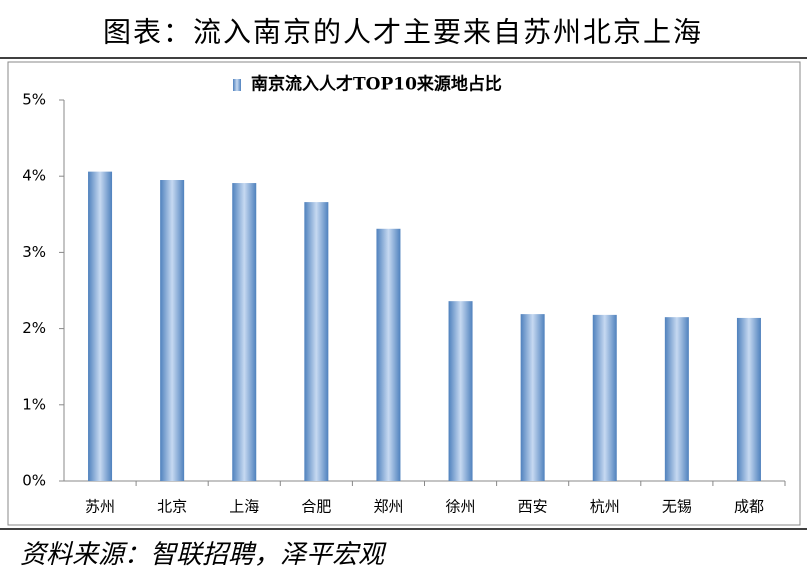  I want to click on x-tick-label: 杭州, so click(605, 507).